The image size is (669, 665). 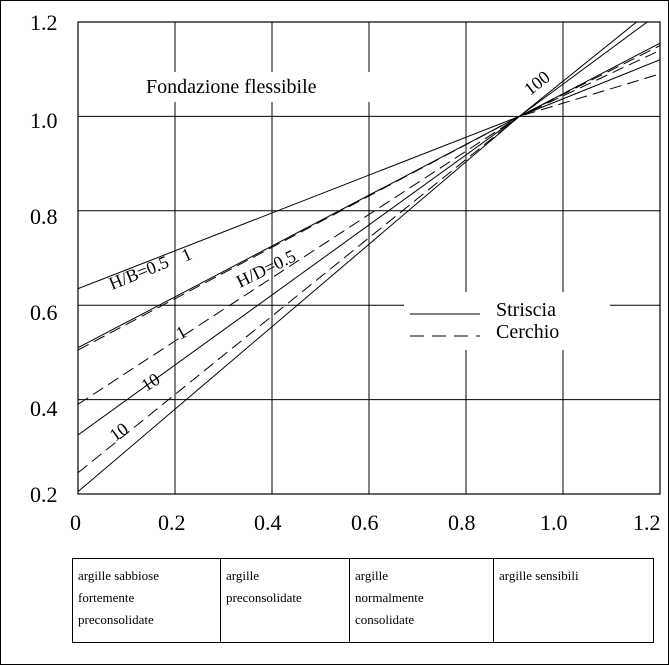 I want to click on x-tick-label: 0.4, so click(x=268, y=522).